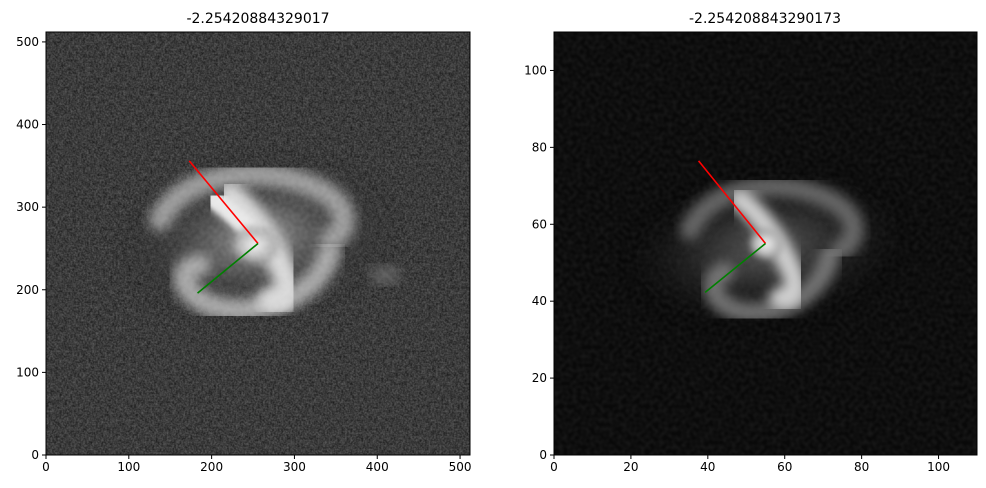 The height and width of the screenshot is (488, 986). What do you see at coordinates (294, 467) in the screenshot?
I see `left-x-tick-label: 300` at bounding box center [294, 467].